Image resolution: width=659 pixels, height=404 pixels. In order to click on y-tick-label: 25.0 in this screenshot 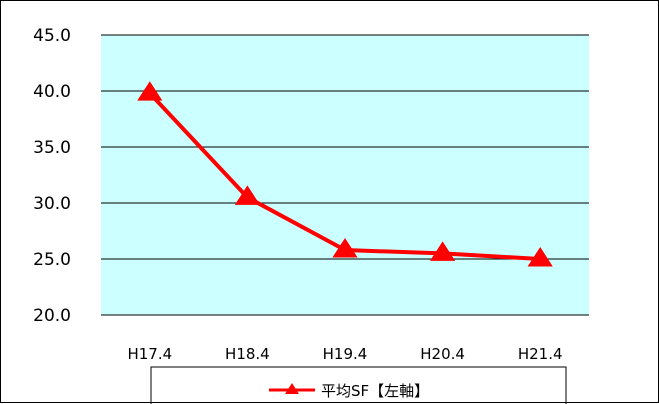, I will do `click(52, 260)`.